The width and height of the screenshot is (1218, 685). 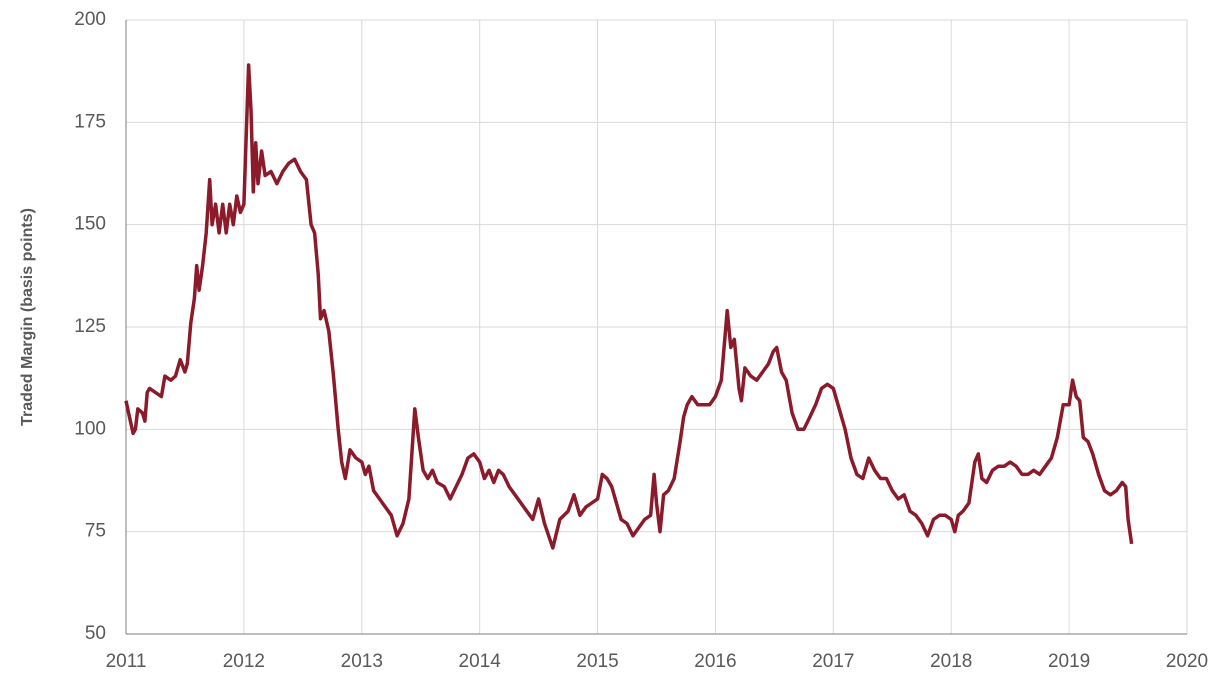 I want to click on y-tick-label: 50, so click(x=95, y=633).